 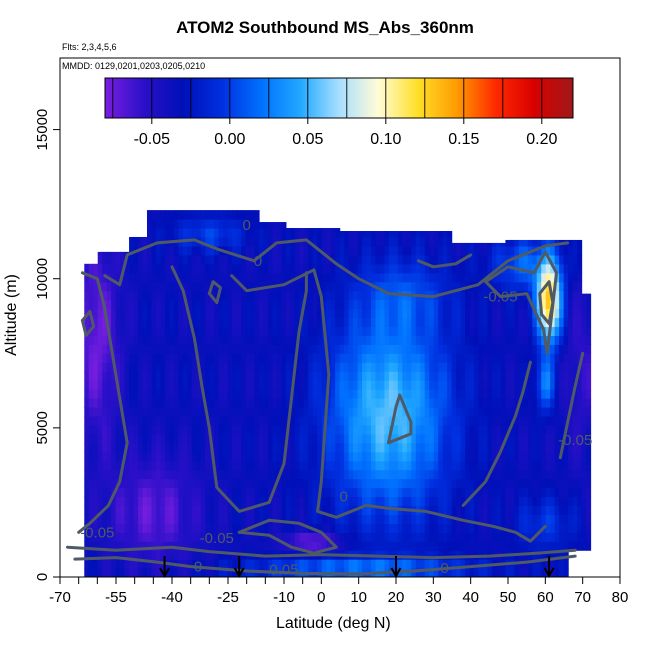 What do you see at coordinates (258, 261) in the screenshot?
I see `contour-label: 0` at bounding box center [258, 261].